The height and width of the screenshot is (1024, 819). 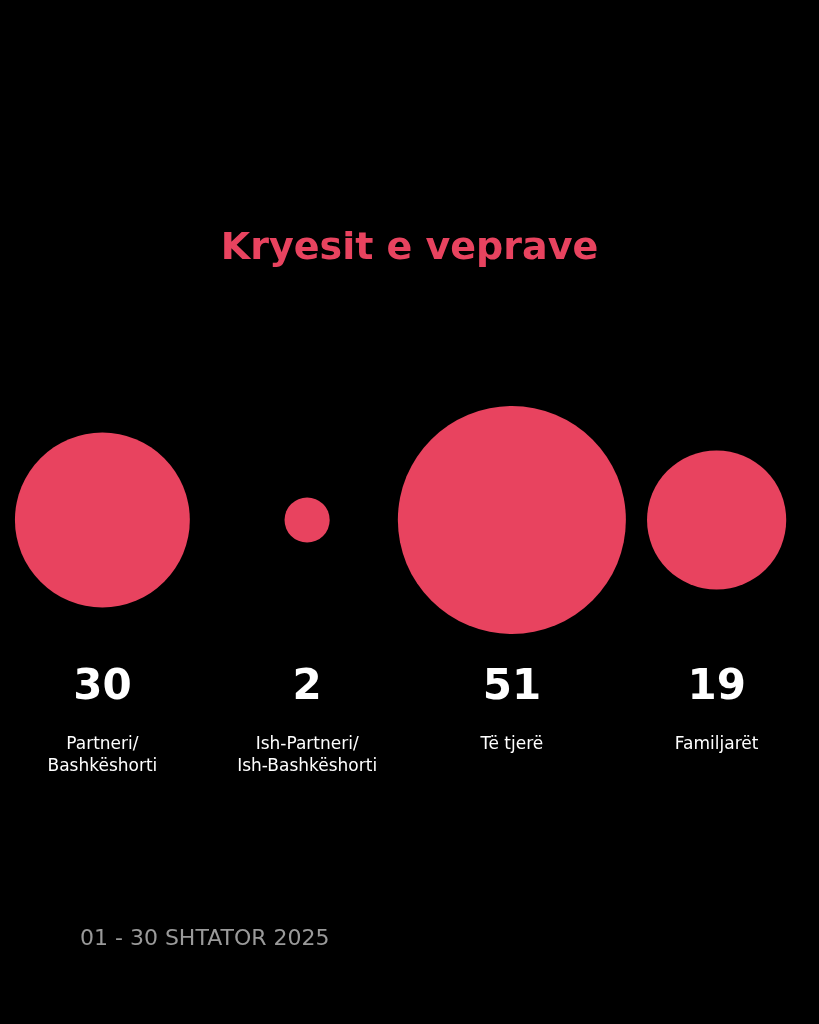 I want to click on category-label: Familjarët, so click(x=716, y=743).